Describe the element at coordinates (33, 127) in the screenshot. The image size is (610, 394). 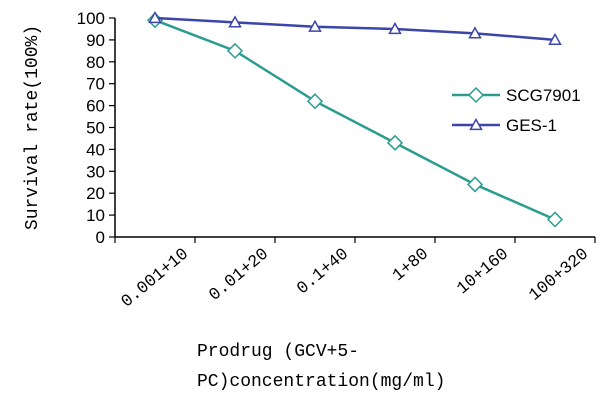
I see `y-axis-label: Survival rate(100%)` at that location.